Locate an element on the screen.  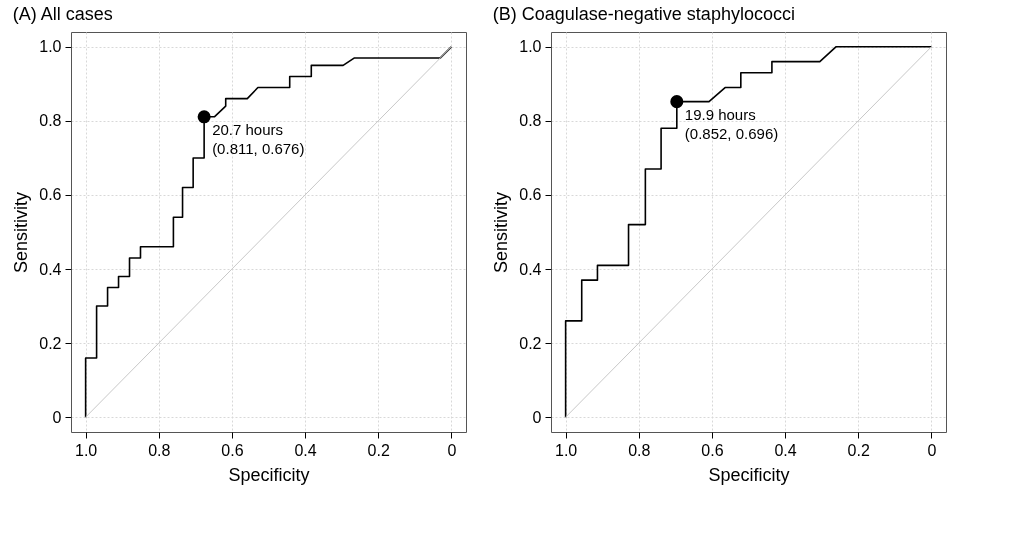
annotation: 19.9 hours (0.852, 0.696) is located at coordinates (731, 123).